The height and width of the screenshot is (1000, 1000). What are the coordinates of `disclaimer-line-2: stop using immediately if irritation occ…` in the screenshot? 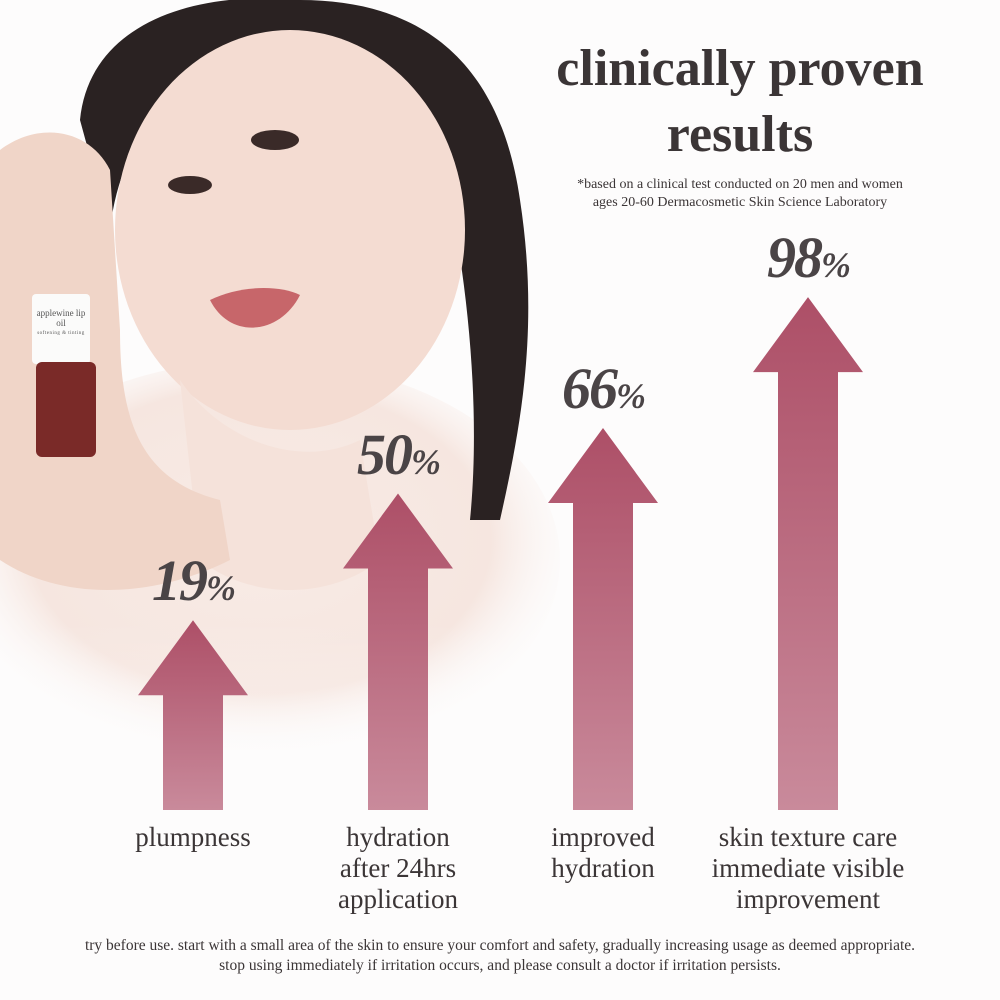 It's located at (500, 965).